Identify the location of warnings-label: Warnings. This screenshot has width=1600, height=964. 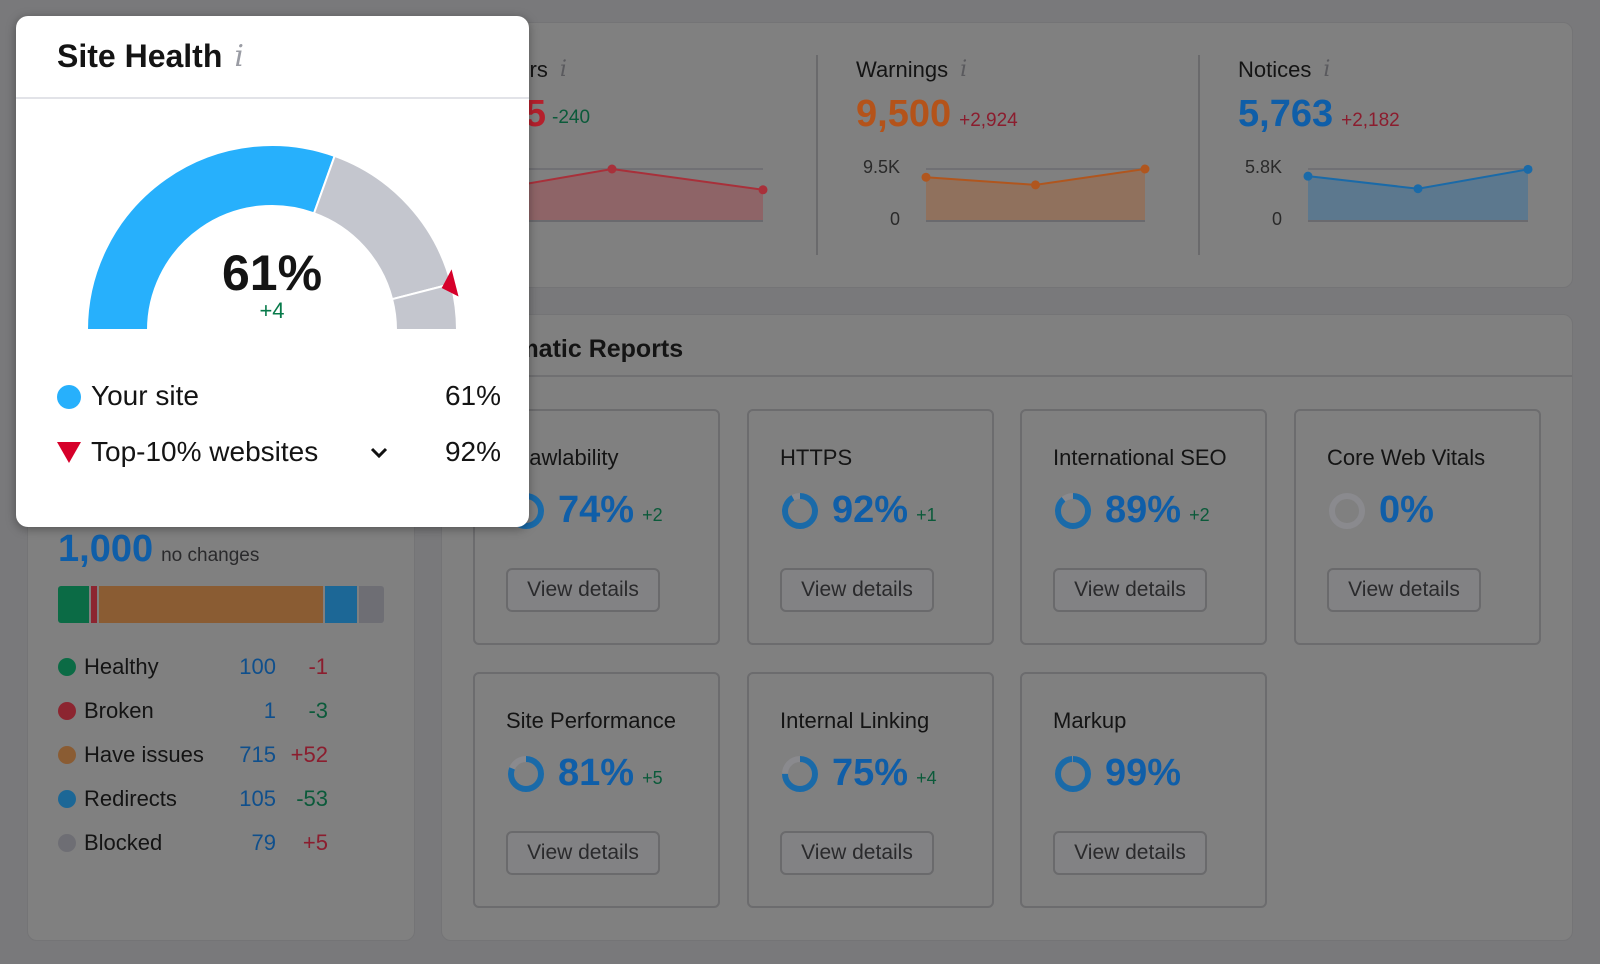
(902, 69).